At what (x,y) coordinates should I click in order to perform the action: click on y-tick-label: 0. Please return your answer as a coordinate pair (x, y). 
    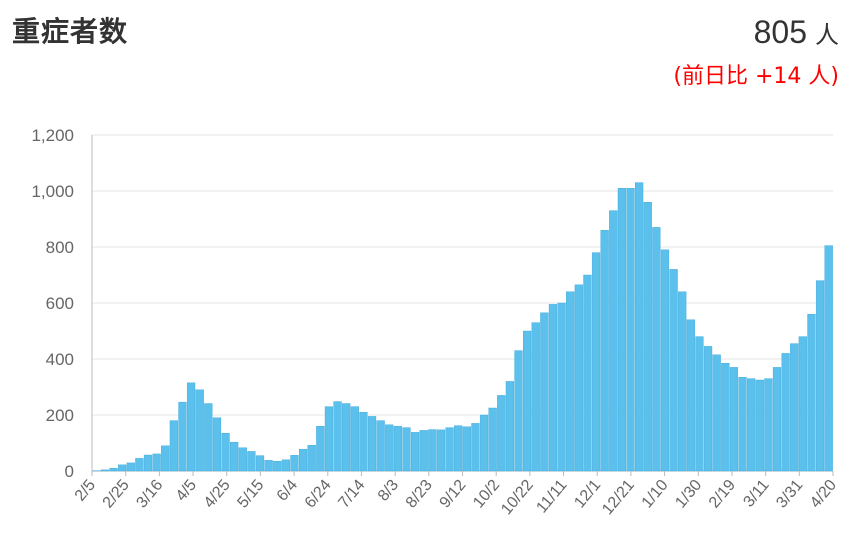
    Looking at the image, I should click on (69, 471).